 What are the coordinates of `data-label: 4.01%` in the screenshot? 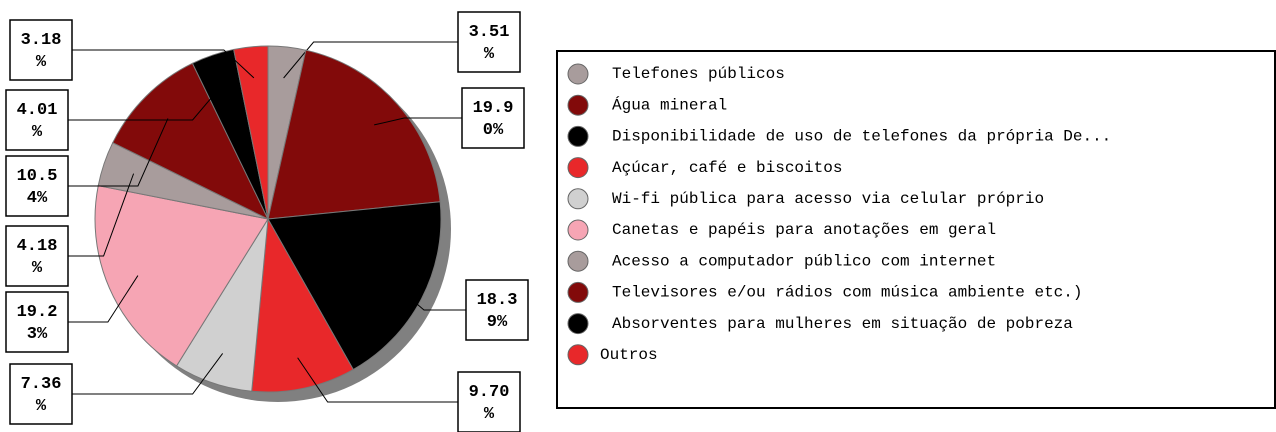 It's located at (37, 121).